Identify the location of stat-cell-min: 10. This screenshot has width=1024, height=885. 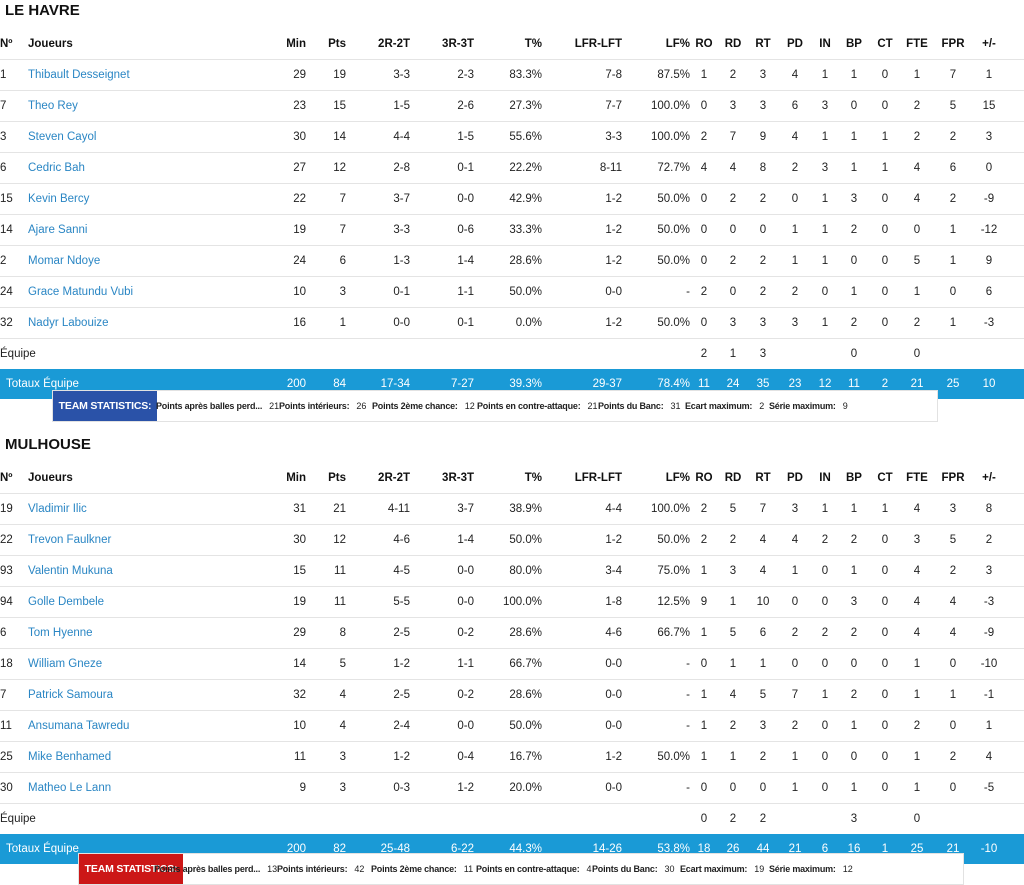
(262, 726).